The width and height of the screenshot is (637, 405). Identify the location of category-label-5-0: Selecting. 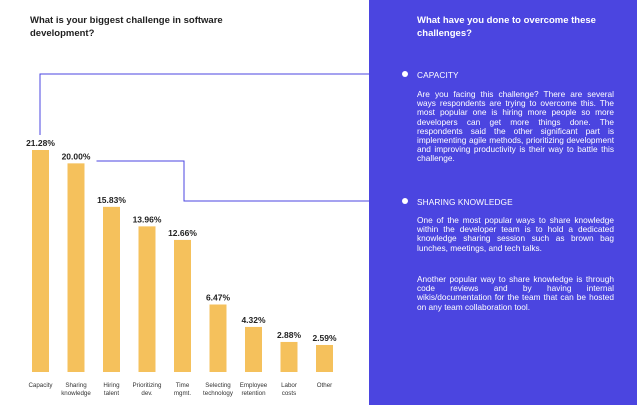
(218, 385).